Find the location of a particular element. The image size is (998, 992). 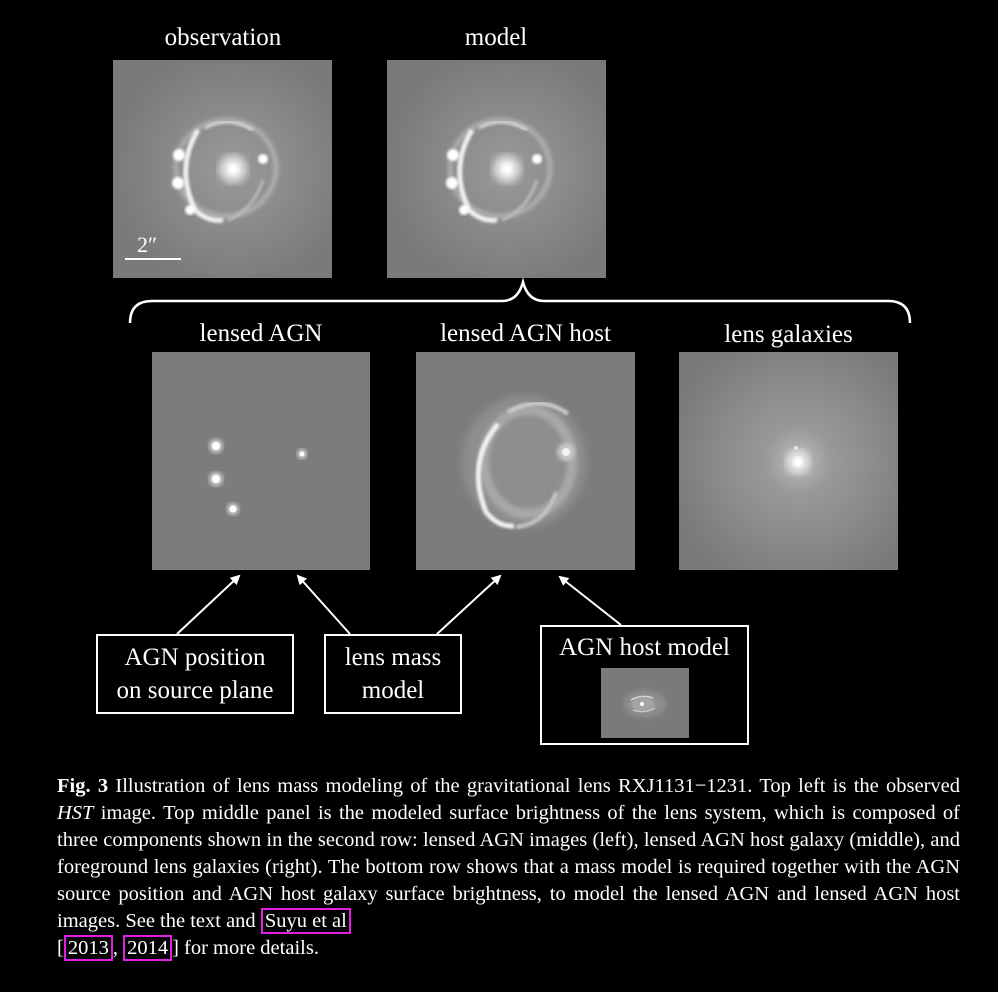

arrow-agn-to-lensed-agn is located at coordinates (208, 604).